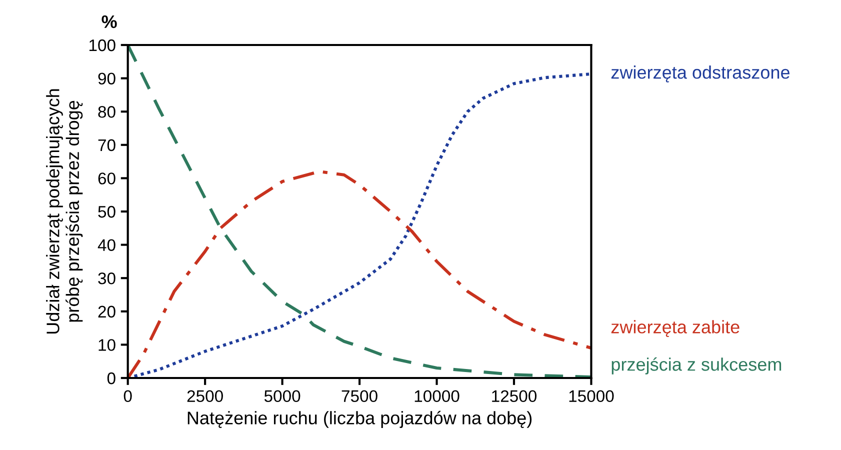 The width and height of the screenshot is (841, 450). I want to click on y-tick-label: 30, so click(107, 278).